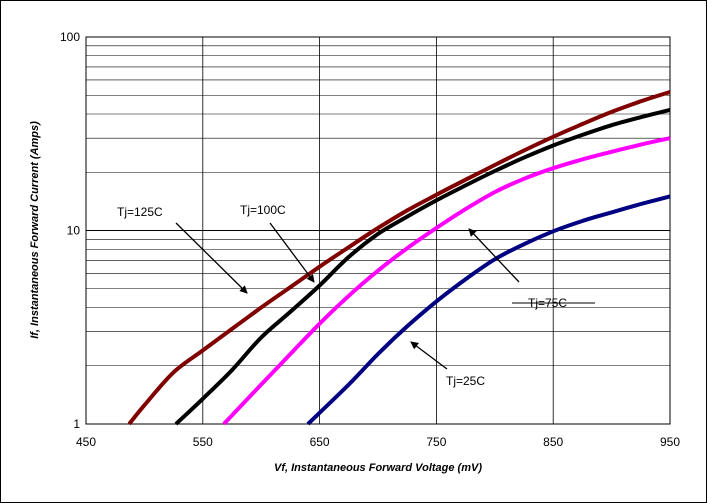 The width and height of the screenshot is (707, 503). What do you see at coordinates (203, 442) in the screenshot?
I see `x-tick-label: 550` at bounding box center [203, 442].